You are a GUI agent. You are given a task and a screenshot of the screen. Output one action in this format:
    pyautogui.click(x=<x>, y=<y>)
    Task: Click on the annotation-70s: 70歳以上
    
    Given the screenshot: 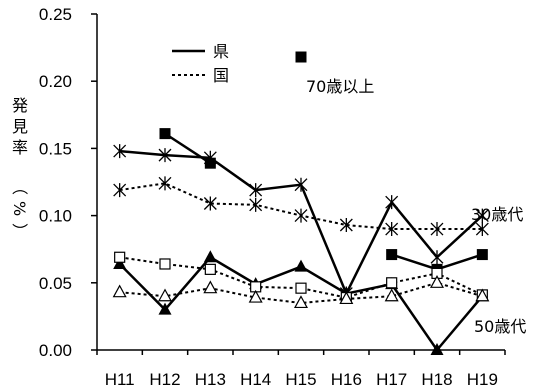 What is the action you would take?
    pyautogui.click(x=340, y=86)
    